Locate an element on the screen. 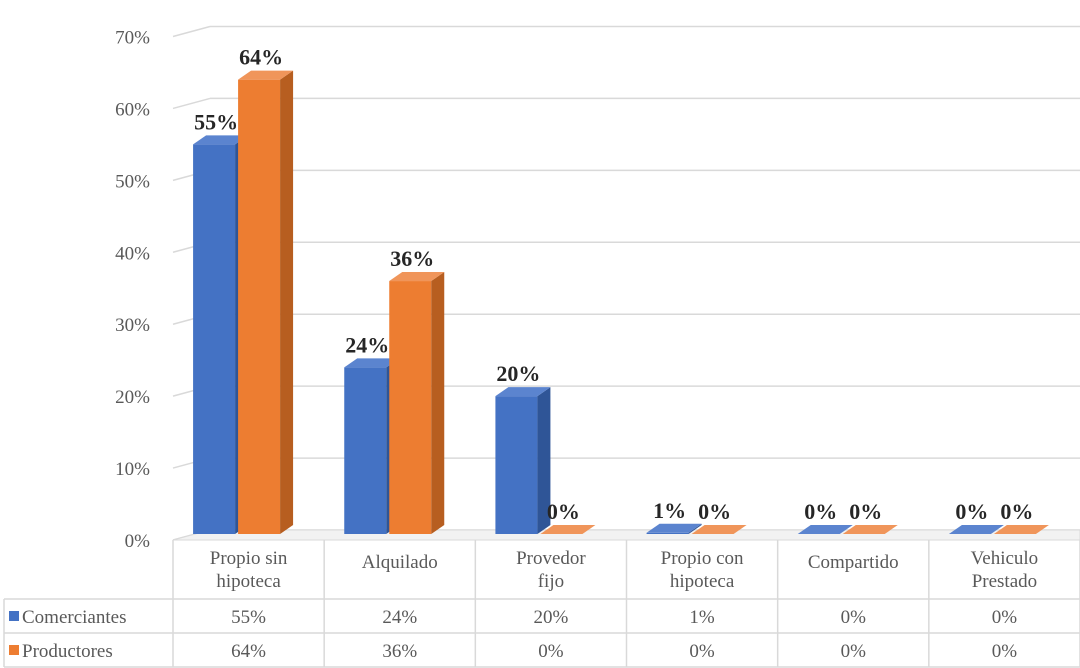 The height and width of the screenshot is (668, 1080). legend-label-productores: Productores is located at coordinates (67, 651).